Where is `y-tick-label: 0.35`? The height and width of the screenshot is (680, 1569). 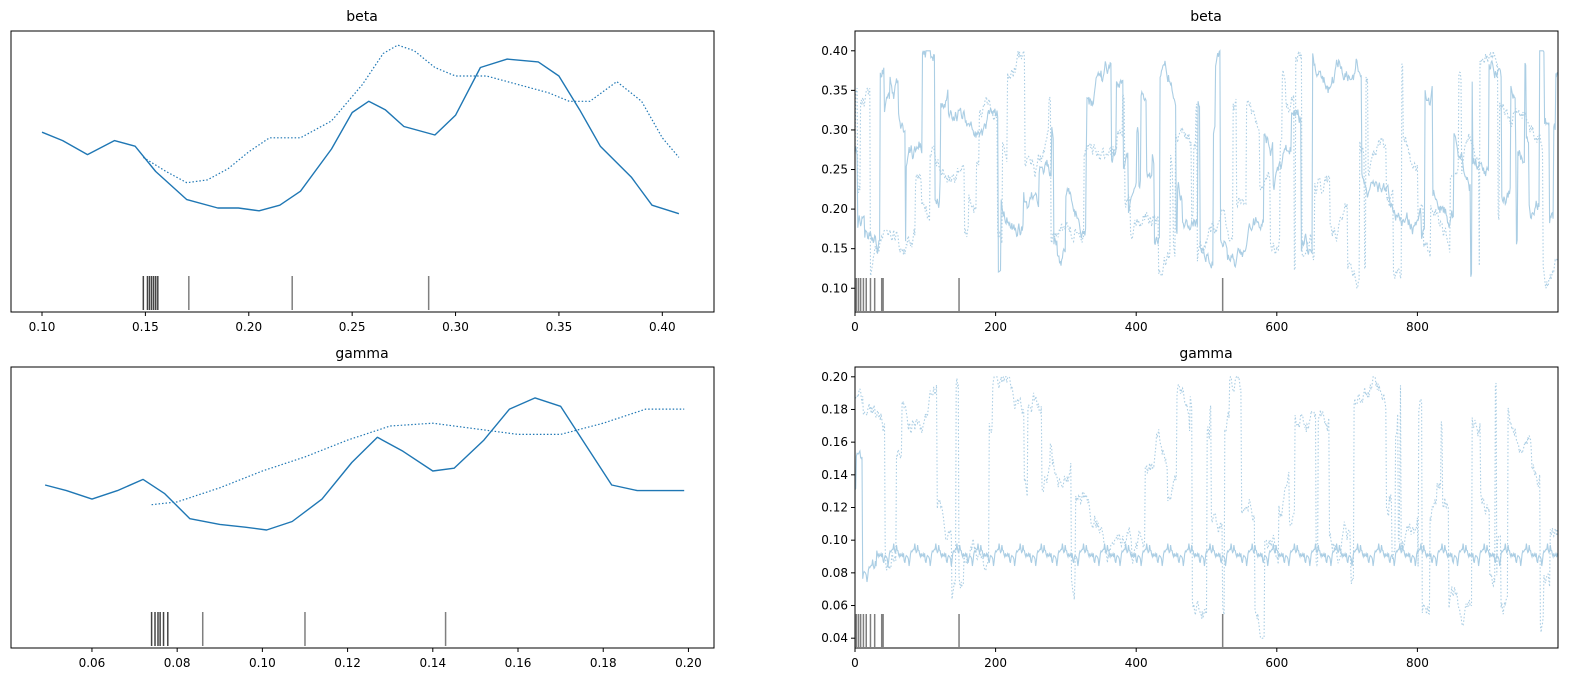 y-tick-label: 0.35 is located at coordinates (834, 90).